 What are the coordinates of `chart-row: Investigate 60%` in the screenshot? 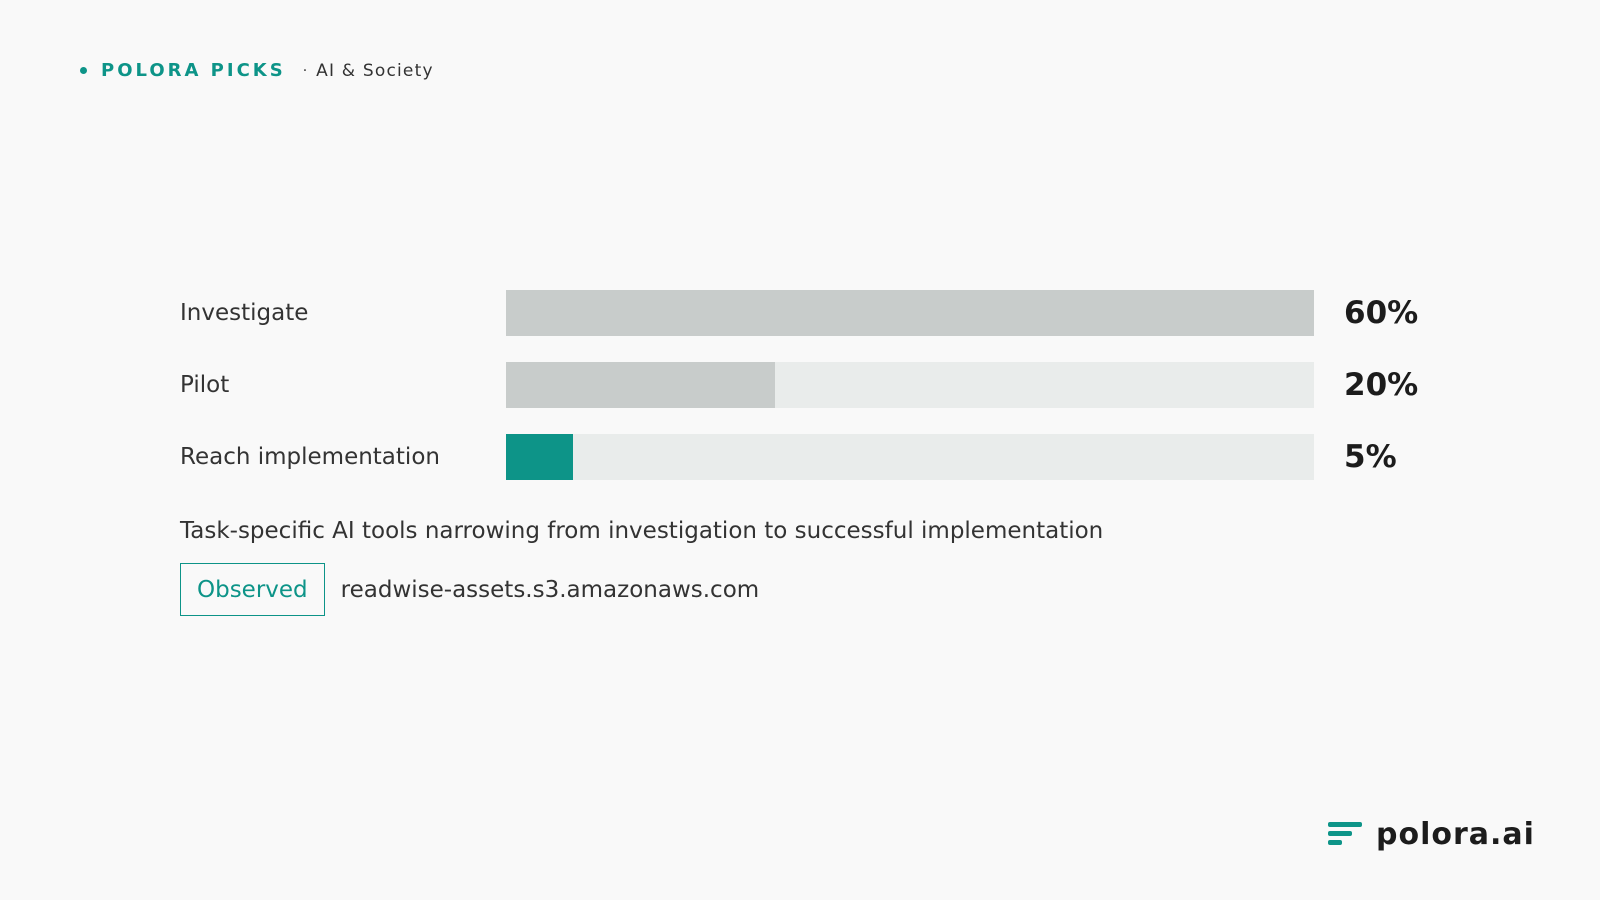 It's located at (810, 326).